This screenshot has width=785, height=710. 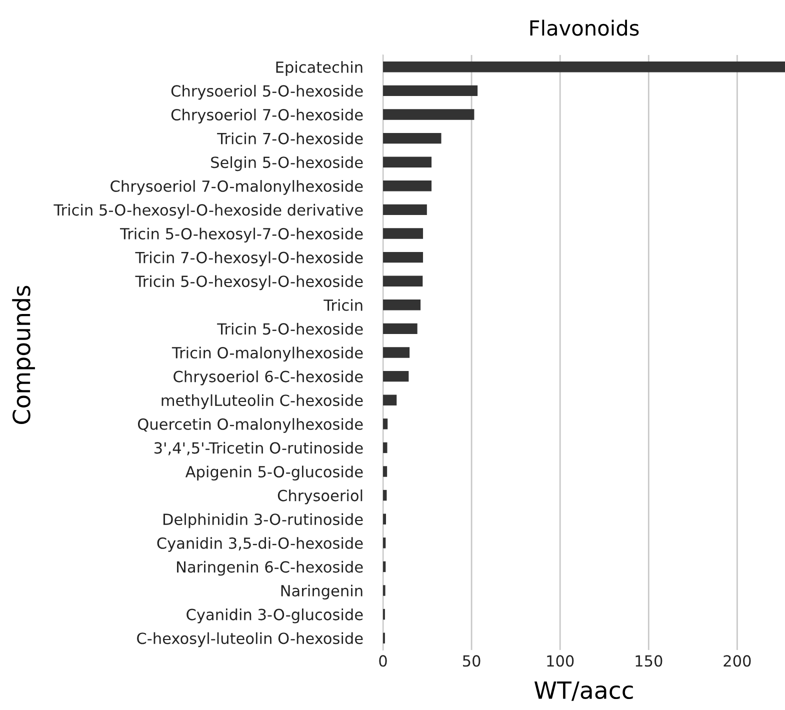 I want to click on x-tick-label: 100, so click(x=560, y=661).